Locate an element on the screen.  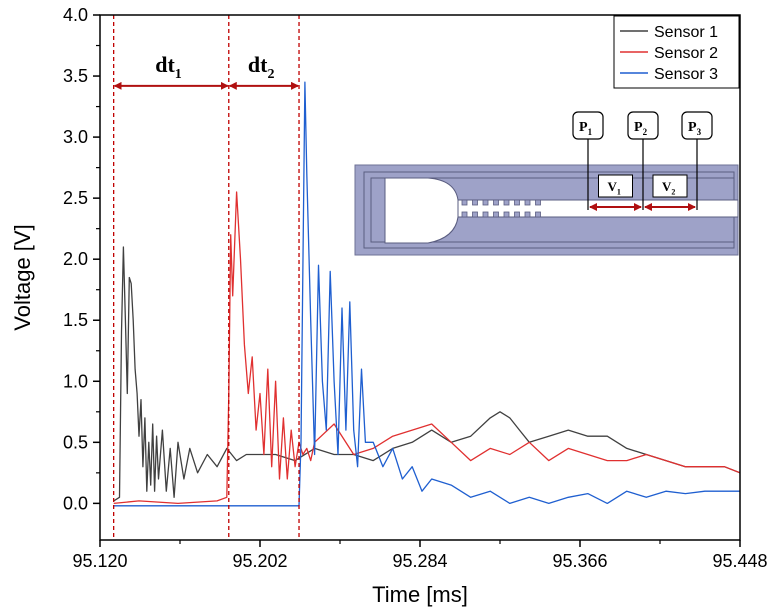
velocity-label-1: V1 is located at coordinates (614, 188).